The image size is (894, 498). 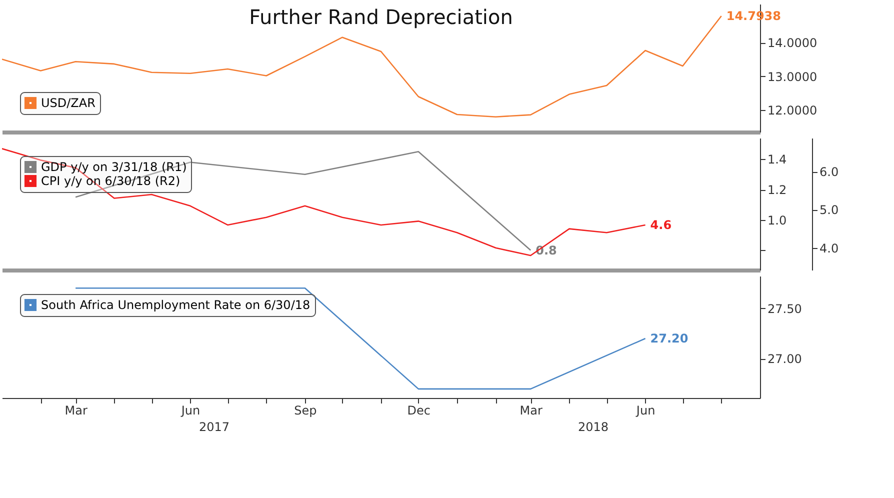 What do you see at coordinates (661, 225) in the screenshot?
I see `data-label: 4.6` at bounding box center [661, 225].